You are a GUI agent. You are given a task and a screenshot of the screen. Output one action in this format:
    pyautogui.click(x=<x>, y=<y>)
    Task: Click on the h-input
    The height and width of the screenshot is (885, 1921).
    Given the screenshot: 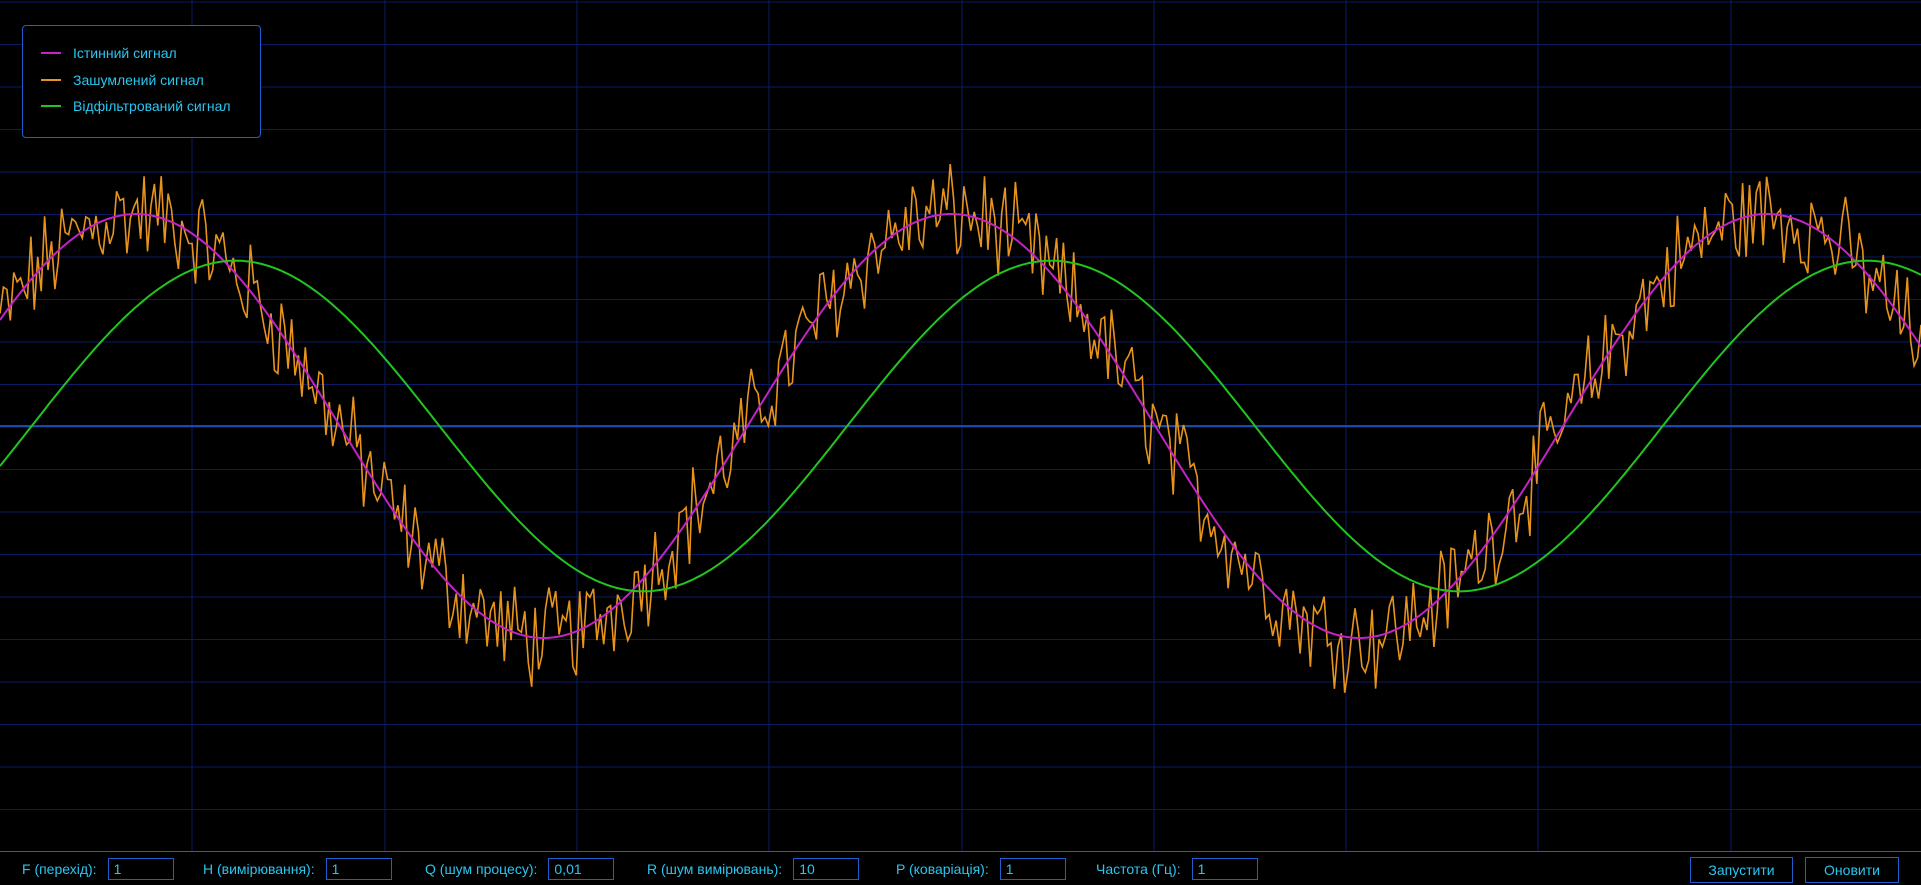 What is the action you would take?
    pyautogui.click(x=358, y=869)
    